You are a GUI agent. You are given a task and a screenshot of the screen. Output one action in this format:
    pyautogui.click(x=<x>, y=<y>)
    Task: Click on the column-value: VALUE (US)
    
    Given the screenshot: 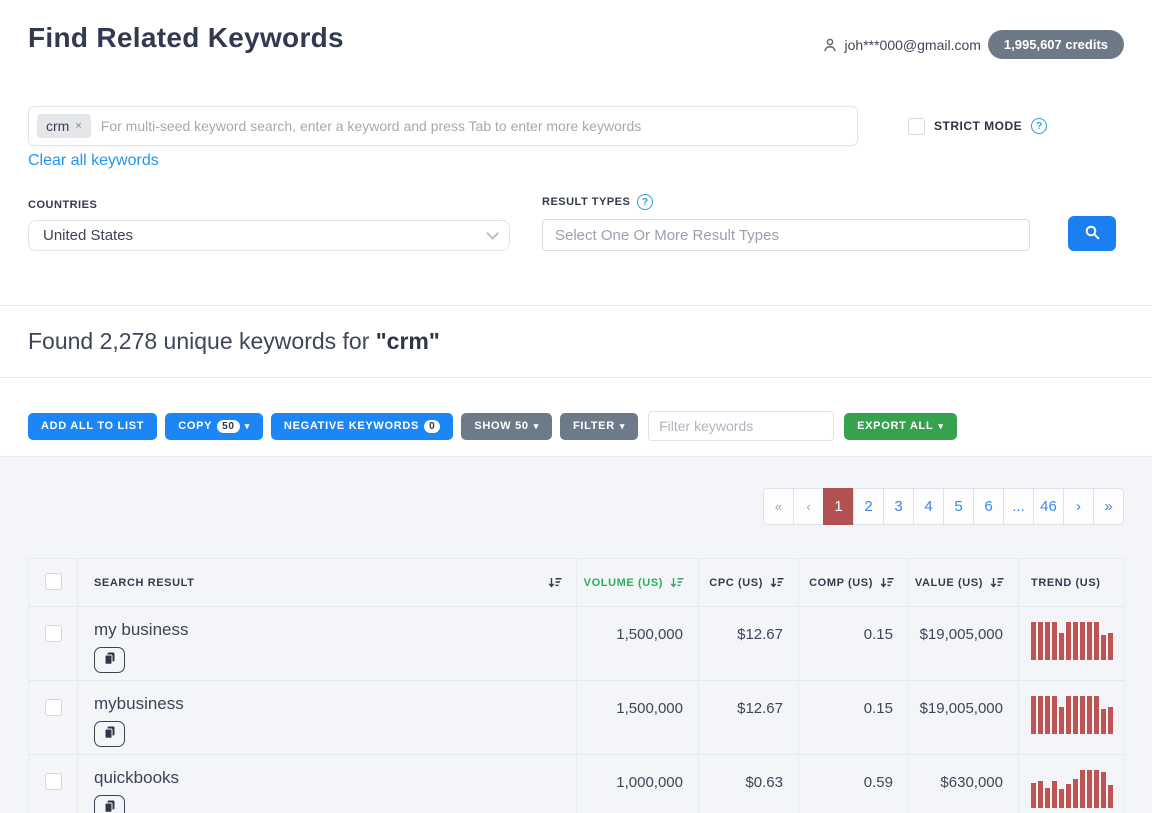 What is the action you would take?
    pyautogui.click(x=948, y=582)
    